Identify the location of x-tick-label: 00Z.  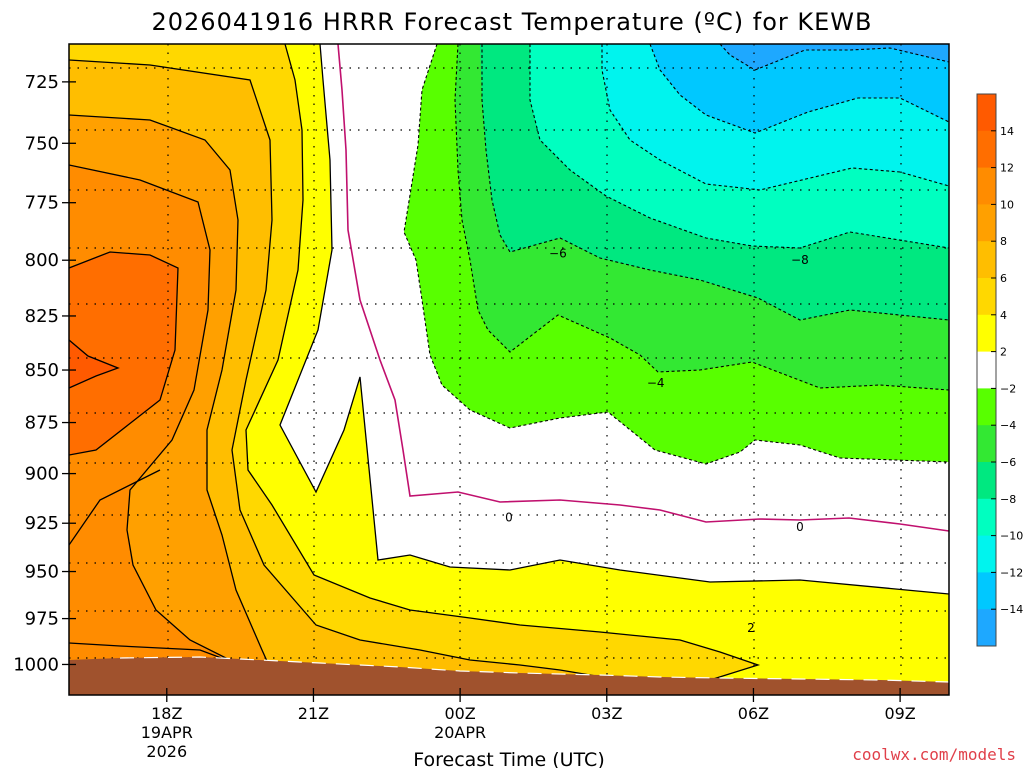
(459, 713).